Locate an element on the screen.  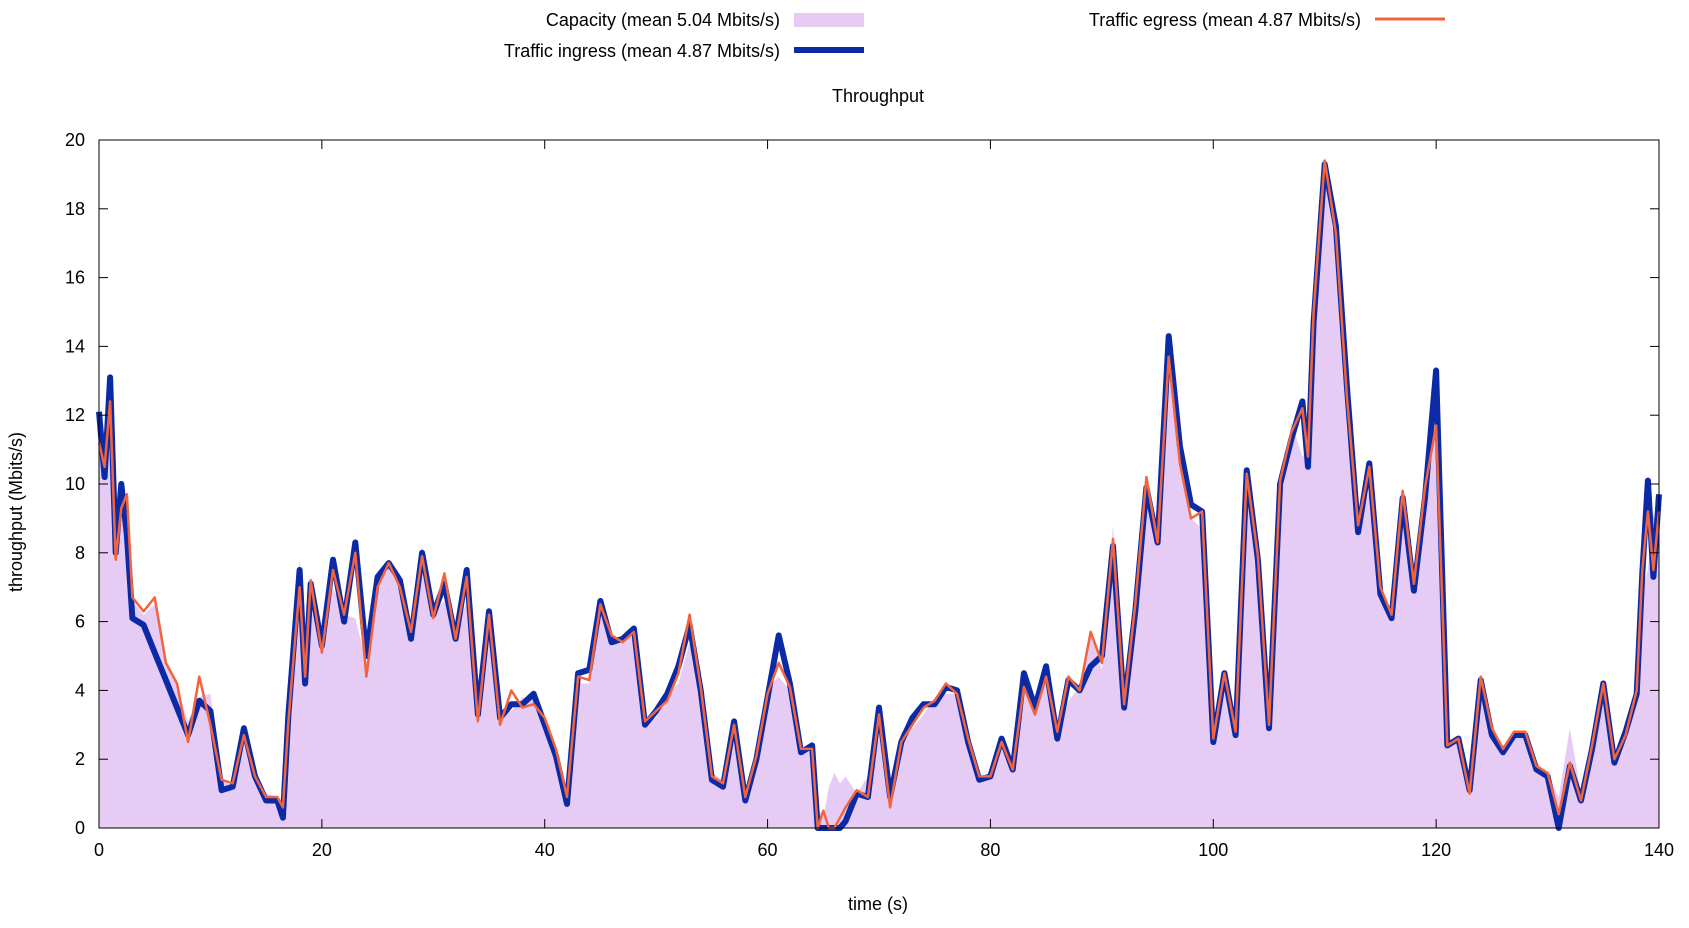
y-tick-label: 2 is located at coordinates (80, 759).